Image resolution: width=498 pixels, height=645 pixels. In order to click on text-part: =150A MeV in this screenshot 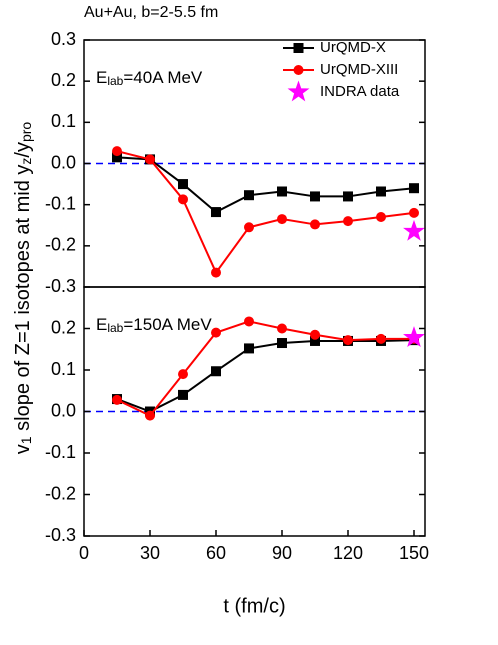, I will do `click(167, 324)`.